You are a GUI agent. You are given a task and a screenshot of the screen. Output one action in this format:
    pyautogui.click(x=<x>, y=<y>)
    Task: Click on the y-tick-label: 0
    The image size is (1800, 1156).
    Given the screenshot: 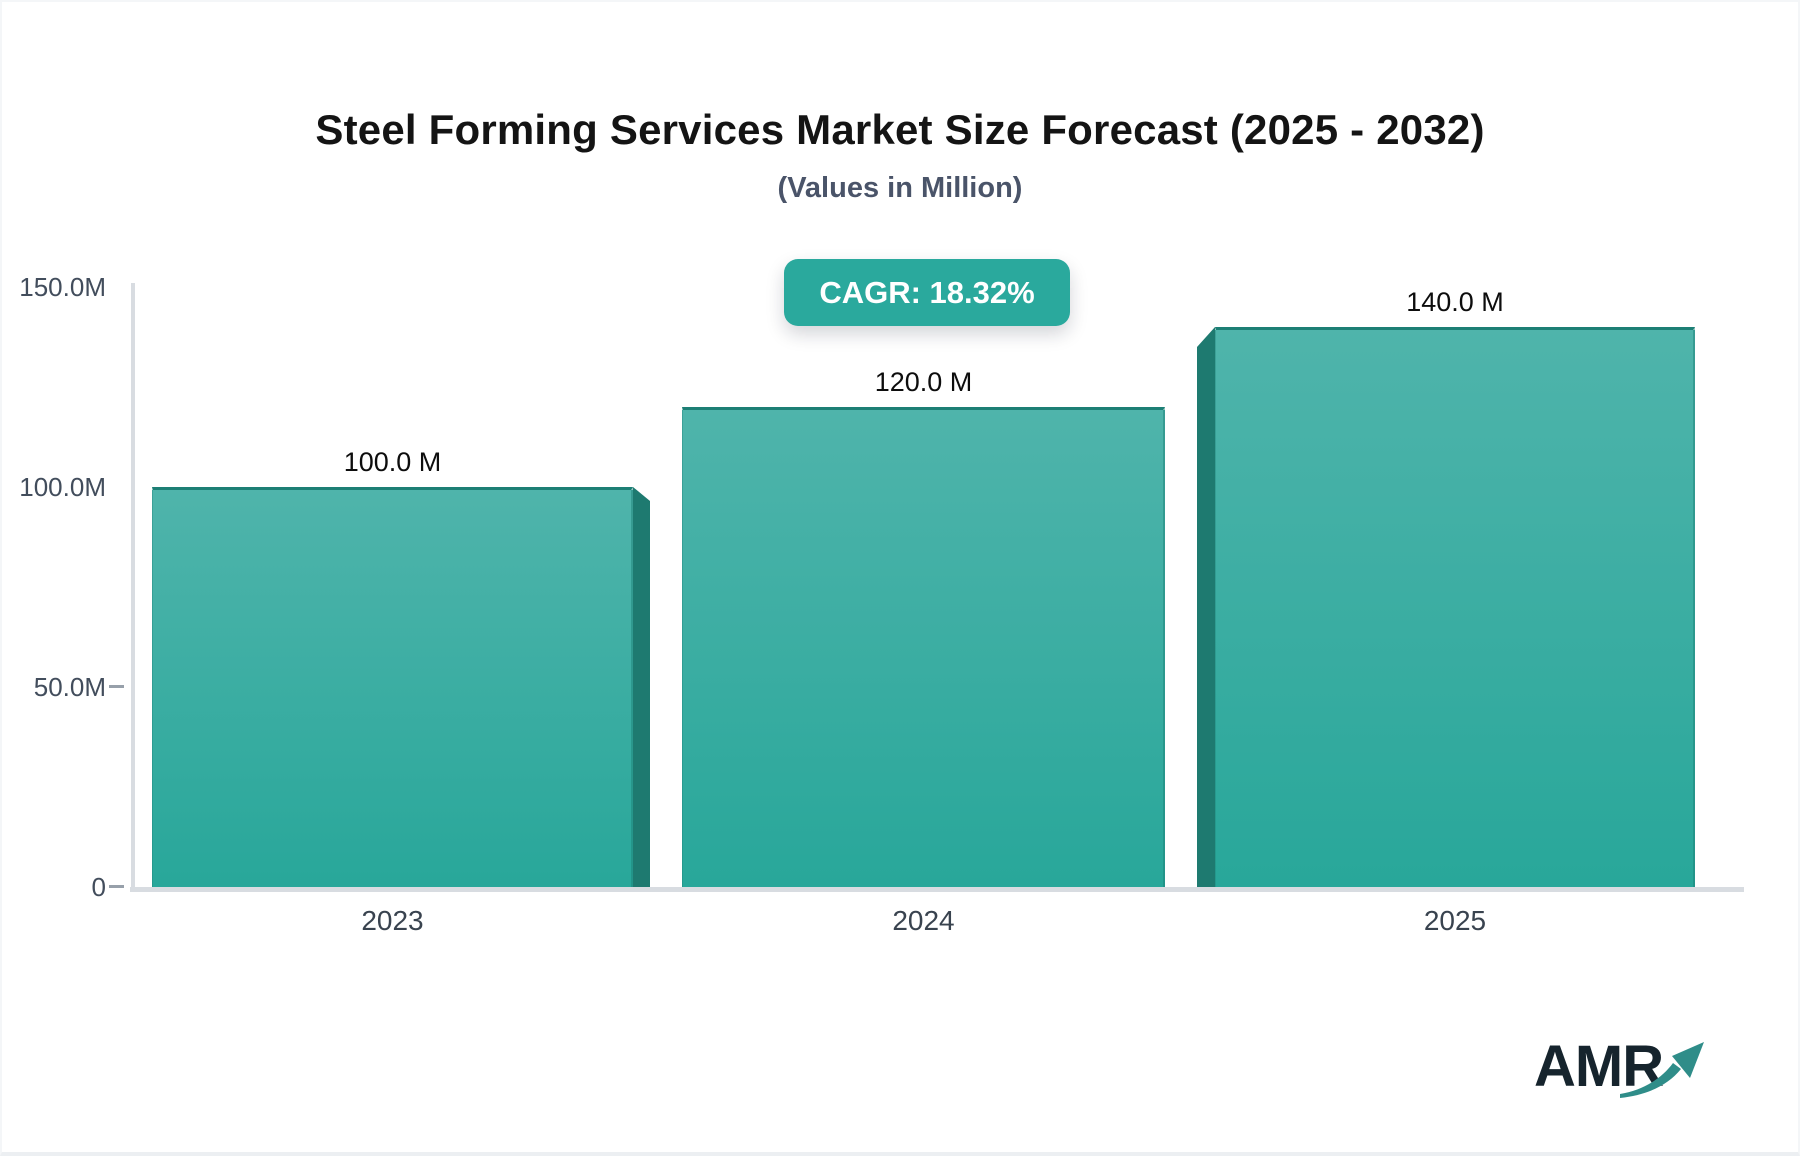 What is the action you would take?
    pyautogui.click(x=98, y=887)
    